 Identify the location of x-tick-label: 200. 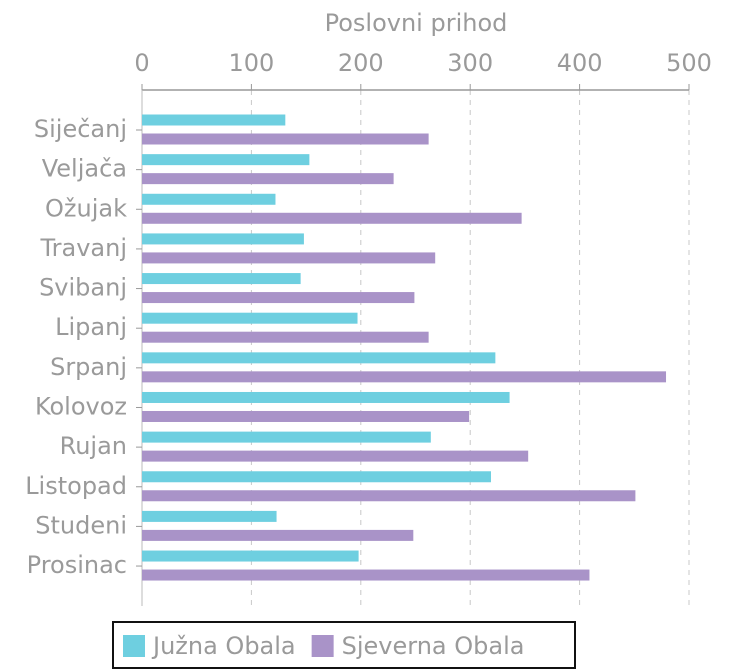
(361, 63).